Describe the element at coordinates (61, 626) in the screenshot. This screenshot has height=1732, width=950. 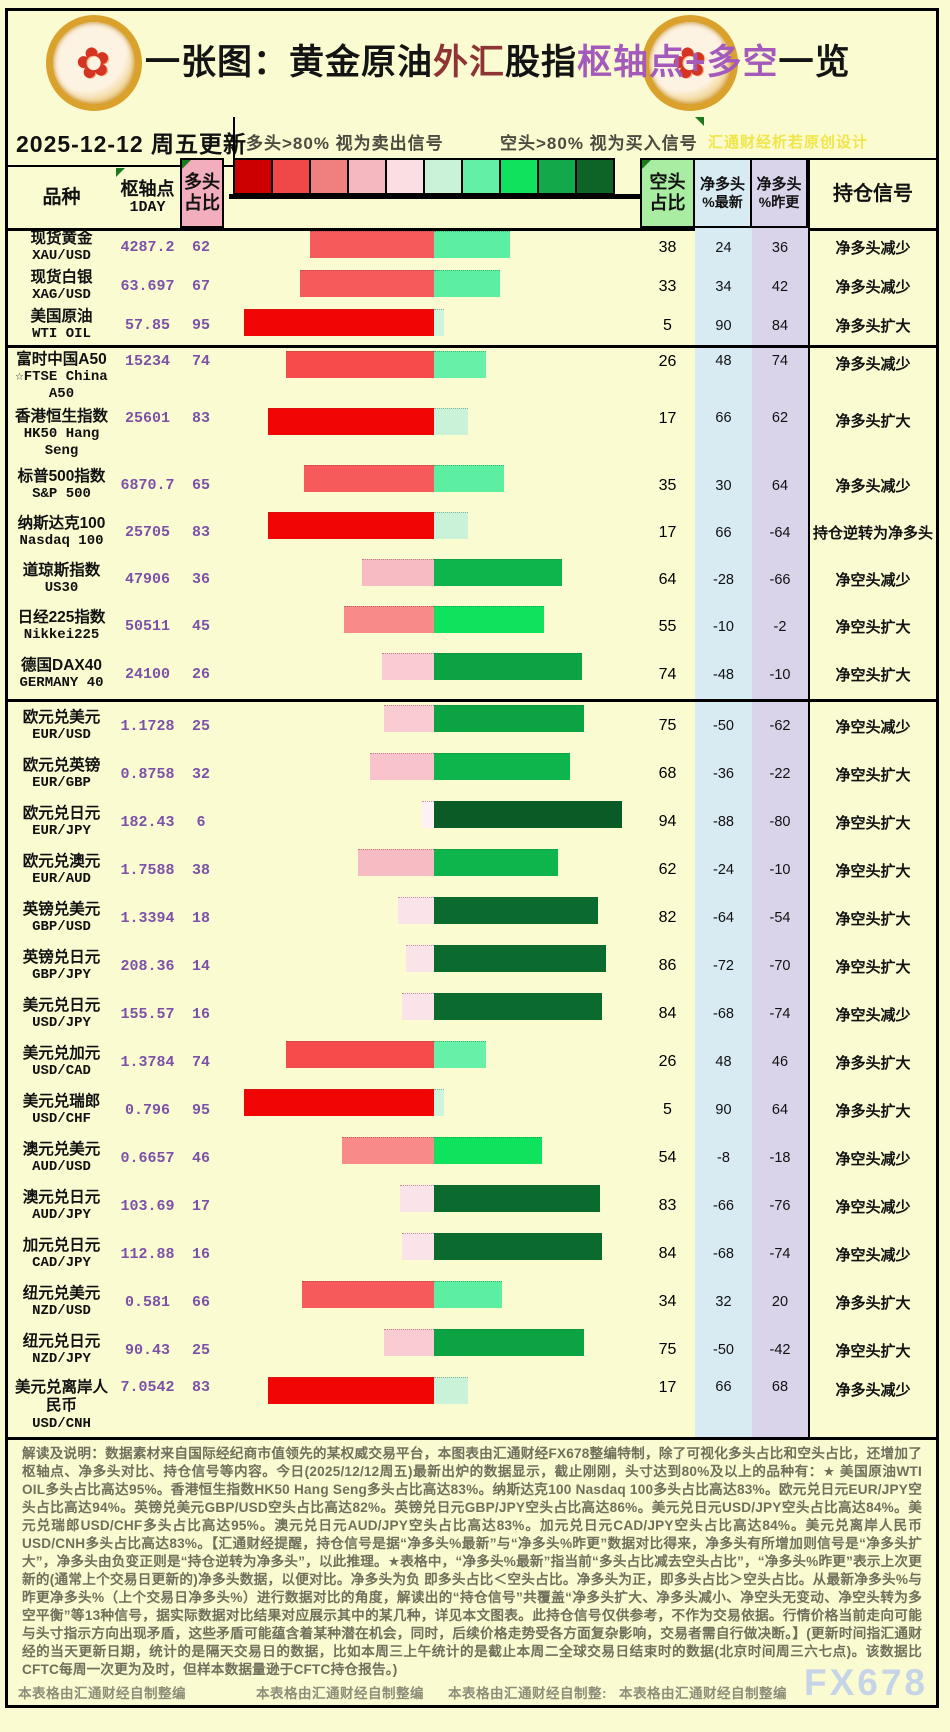
I see `instrument-name: 日经225指数 Nikkei225` at that location.